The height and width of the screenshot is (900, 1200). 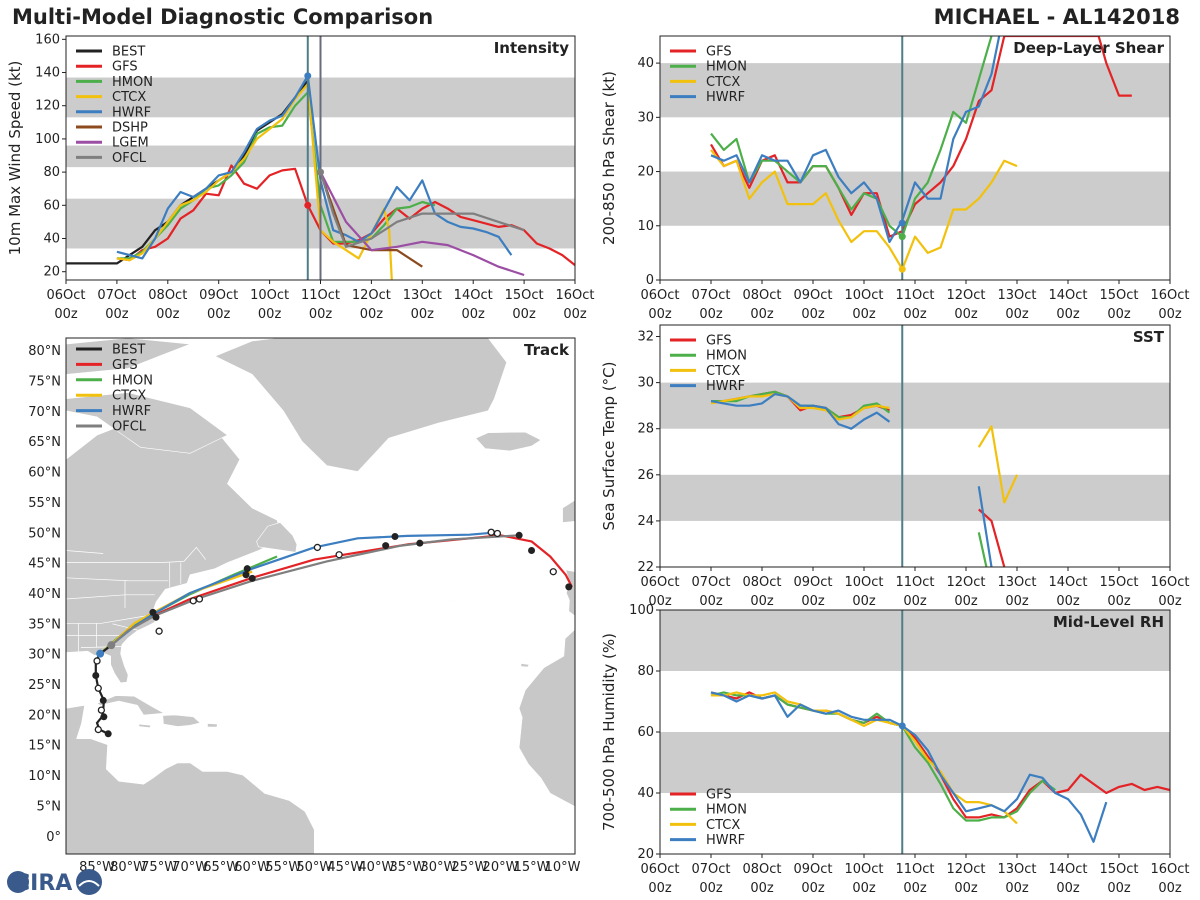 I want to click on y-tick-label: 60, so click(x=645, y=732).